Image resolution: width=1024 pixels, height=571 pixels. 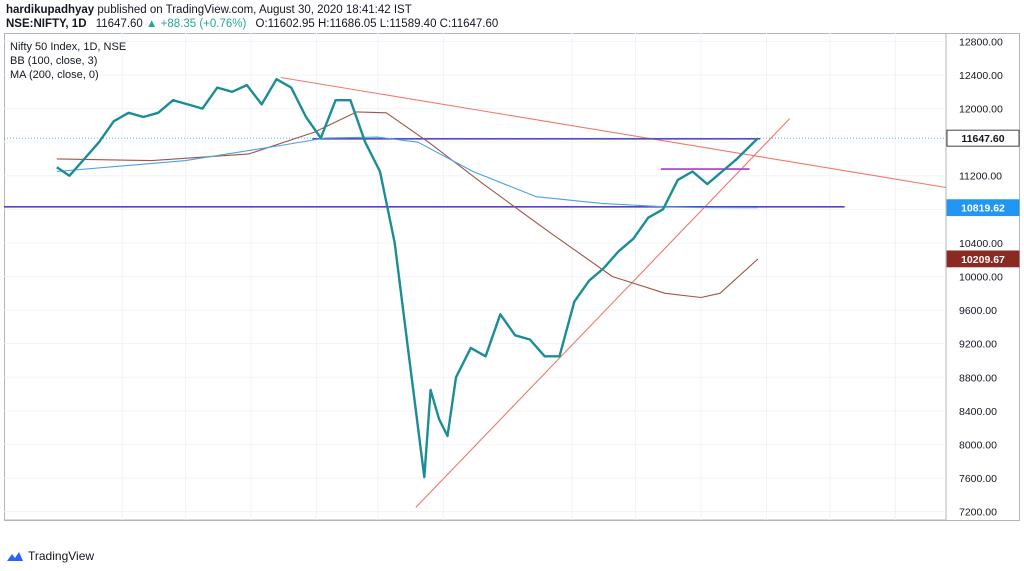 What do you see at coordinates (152, 24) in the screenshot?
I see `change-arrow-icon: ▲` at bounding box center [152, 24].